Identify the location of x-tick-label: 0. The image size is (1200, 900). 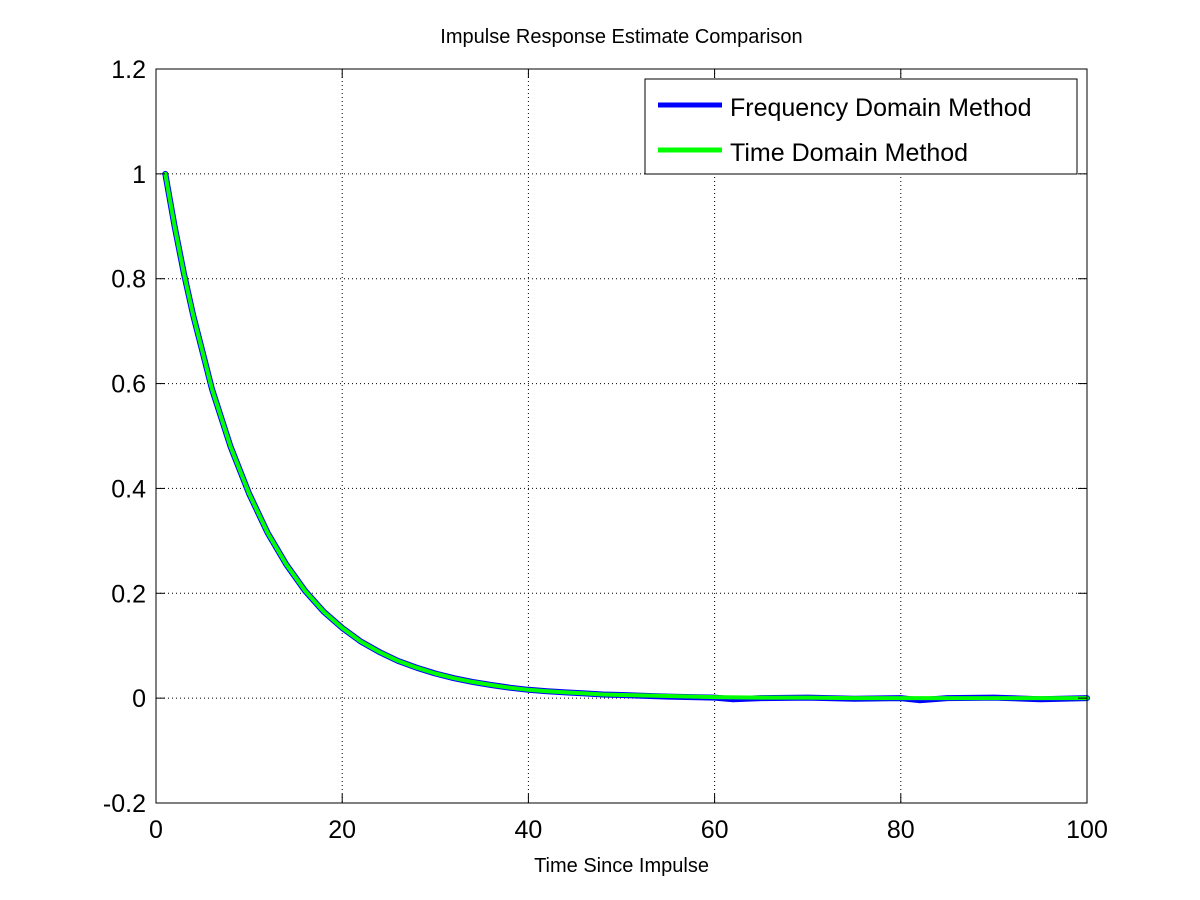
(156, 830).